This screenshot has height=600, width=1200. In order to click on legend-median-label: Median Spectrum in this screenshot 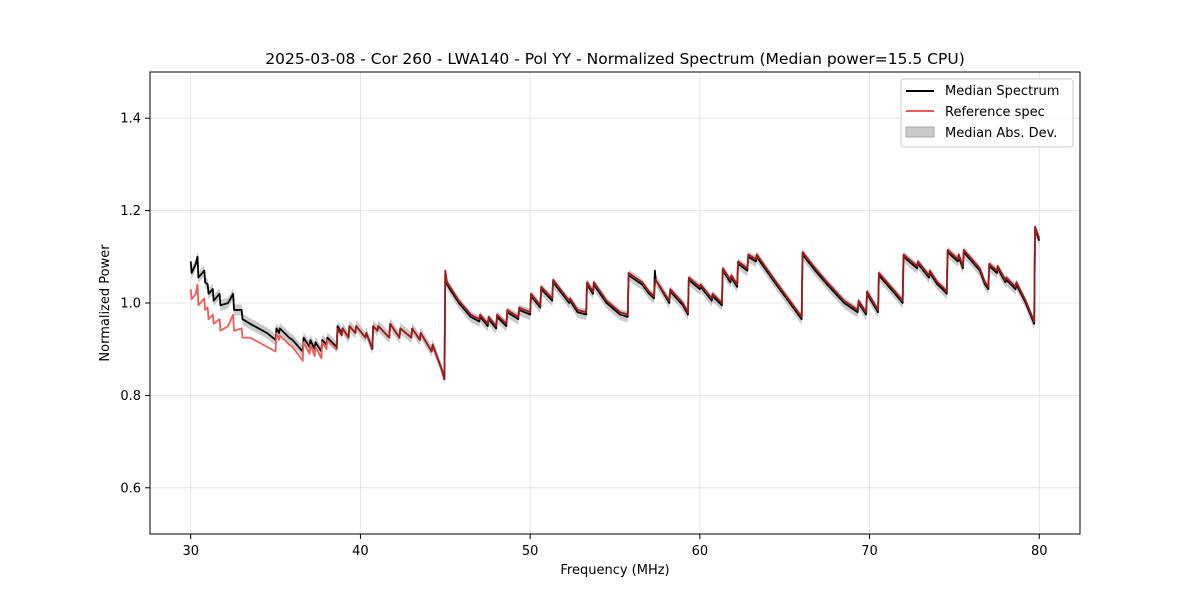, I will do `click(1002, 91)`.